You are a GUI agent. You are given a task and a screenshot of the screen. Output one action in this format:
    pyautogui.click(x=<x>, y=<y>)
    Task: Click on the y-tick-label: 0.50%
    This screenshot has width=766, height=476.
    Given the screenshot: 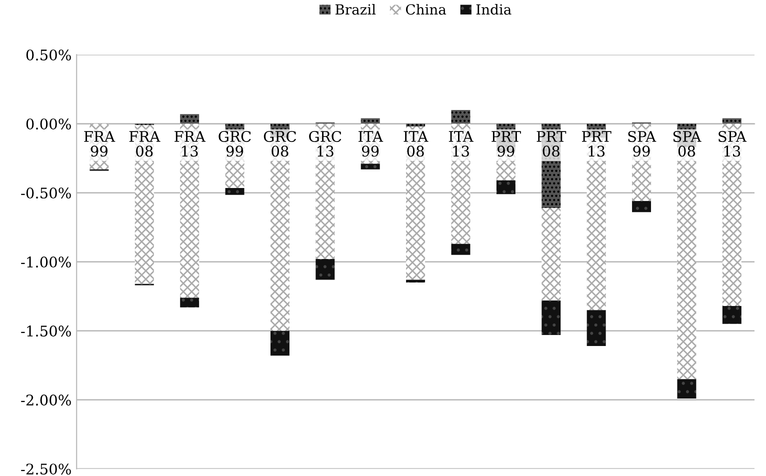 What is the action you would take?
    pyautogui.click(x=48, y=54)
    